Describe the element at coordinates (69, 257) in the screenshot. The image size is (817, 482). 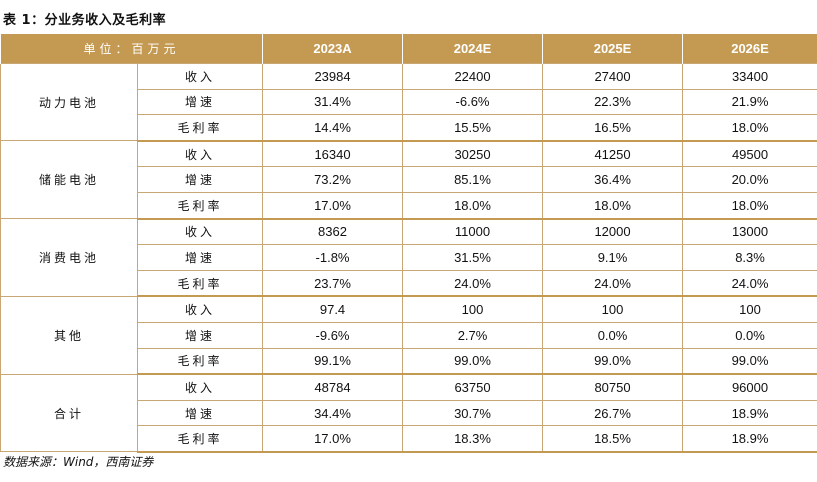
I see `segment-label: 消费电池` at that location.